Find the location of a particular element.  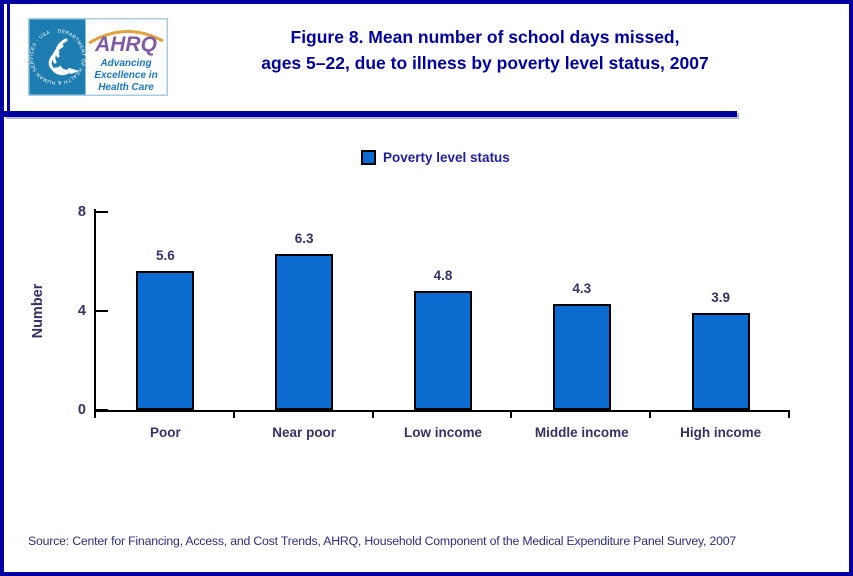

y-tick-label: 8 is located at coordinates (81, 212).